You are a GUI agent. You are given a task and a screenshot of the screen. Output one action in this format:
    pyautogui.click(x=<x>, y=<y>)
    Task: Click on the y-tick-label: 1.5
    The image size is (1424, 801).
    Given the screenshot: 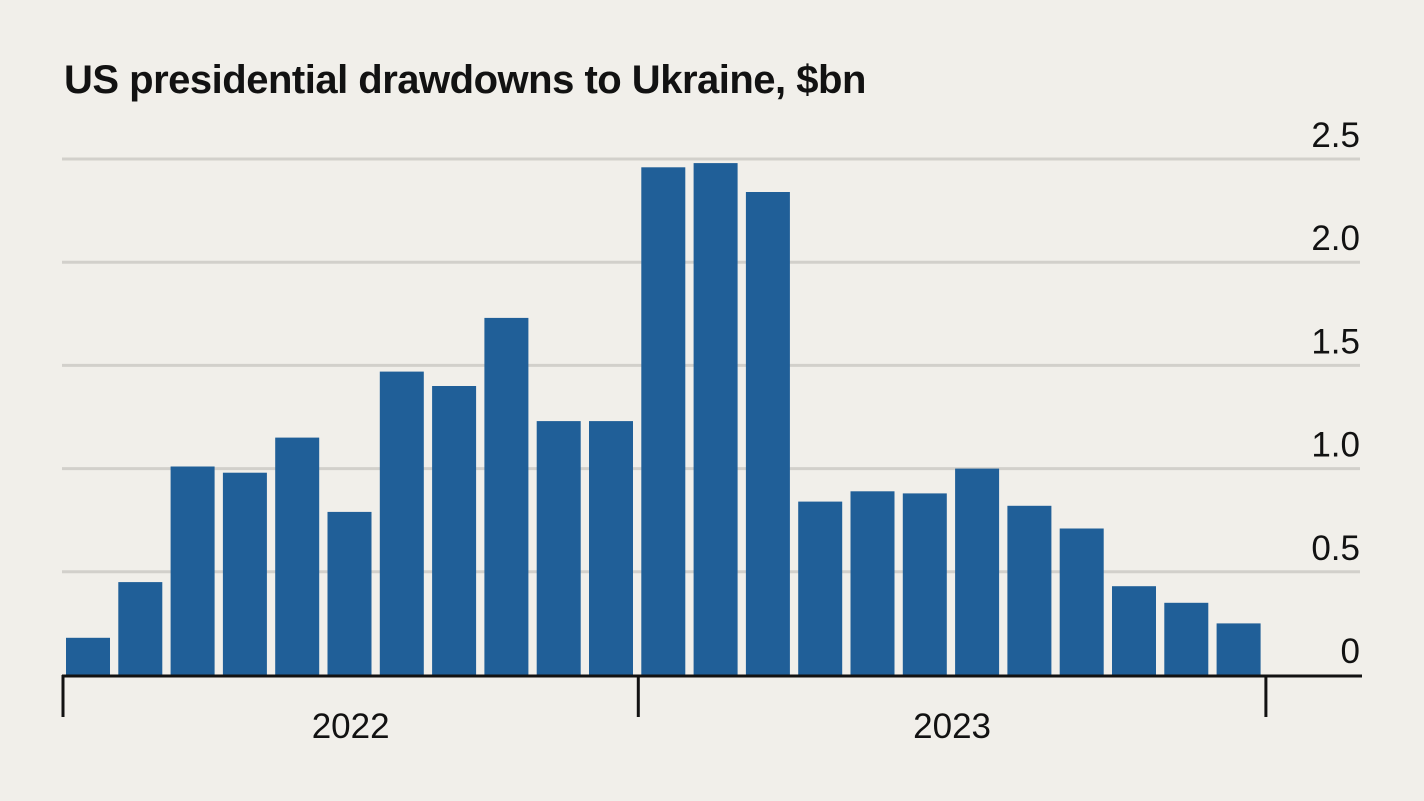 What is the action you would take?
    pyautogui.click(x=1335, y=341)
    